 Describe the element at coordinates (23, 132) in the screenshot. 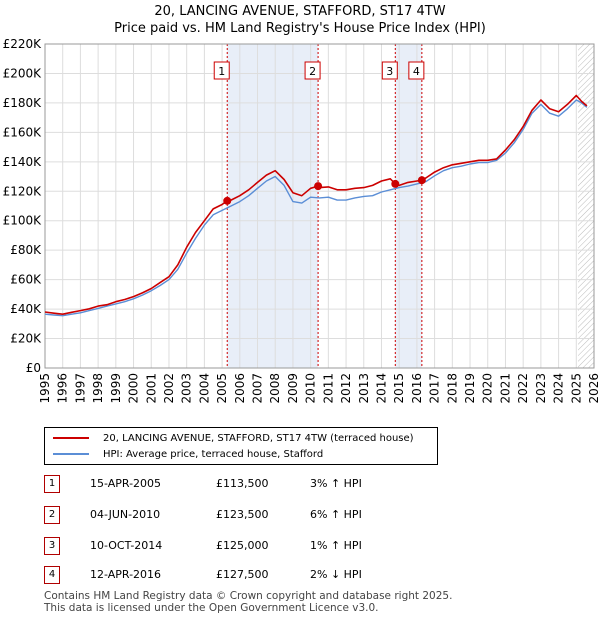

I see `y-tick-label: £160K` at that location.